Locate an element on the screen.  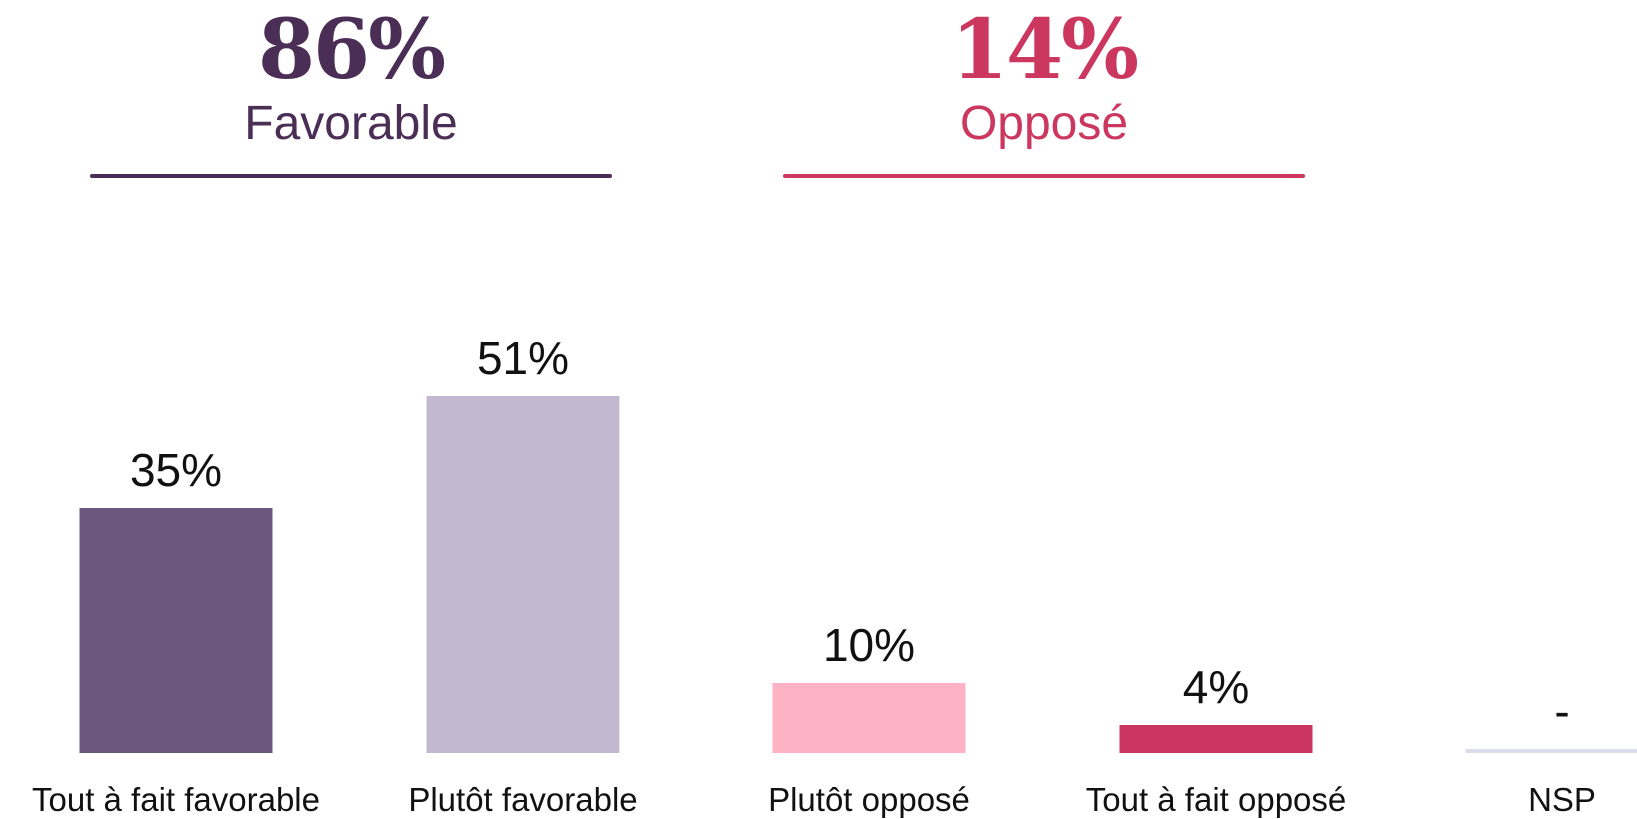
value-label-0: 35% is located at coordinates (176, 470).